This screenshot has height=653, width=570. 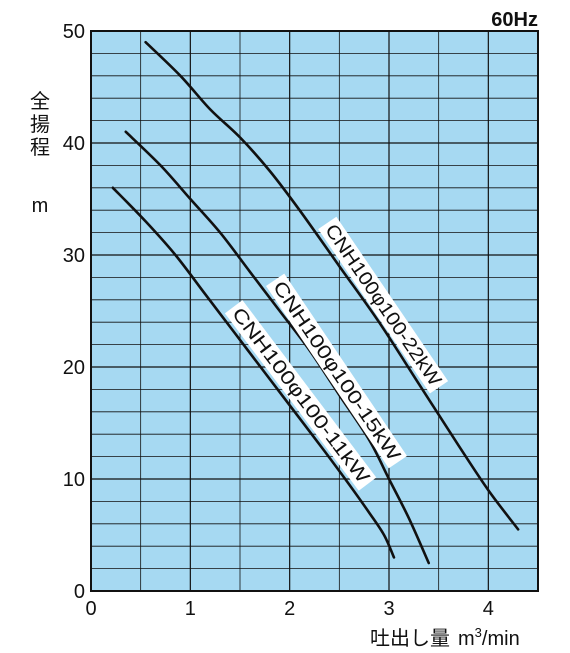 What do you see at coordinates (514, 20) in the screenshot?
I see `frequency-label: 60Hz` at bounding box center [514, 20].